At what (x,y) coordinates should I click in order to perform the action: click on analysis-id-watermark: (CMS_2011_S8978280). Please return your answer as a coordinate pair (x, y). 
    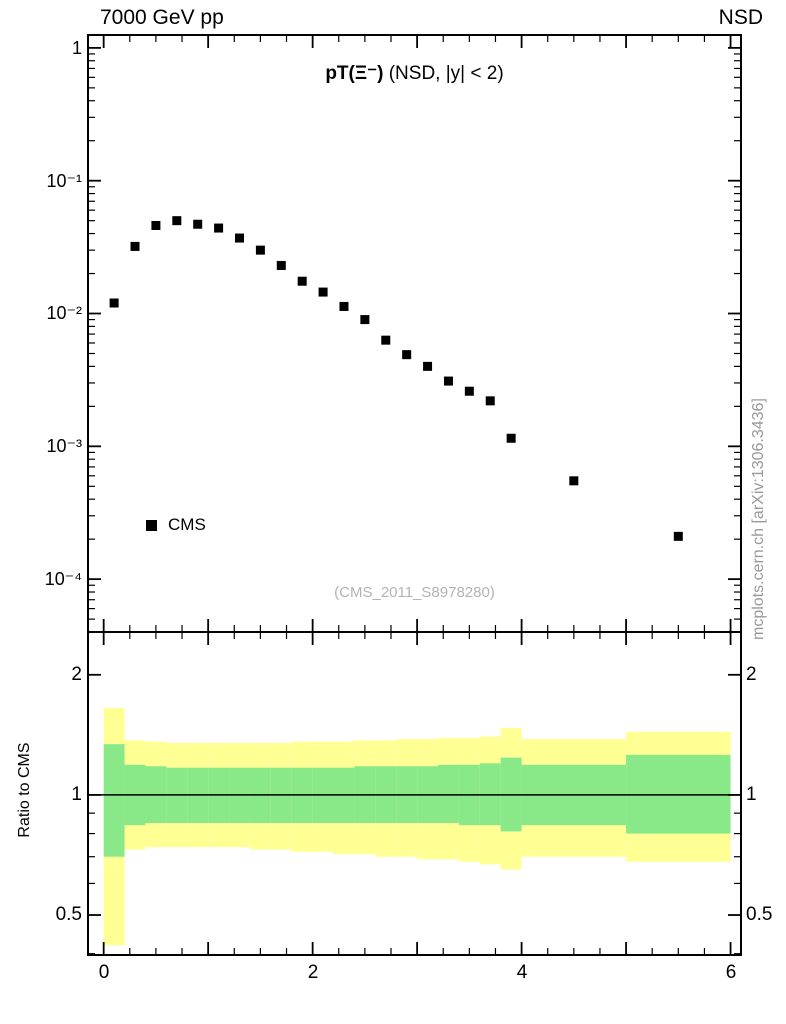
    Looking at the image, I should click on (414, 592).